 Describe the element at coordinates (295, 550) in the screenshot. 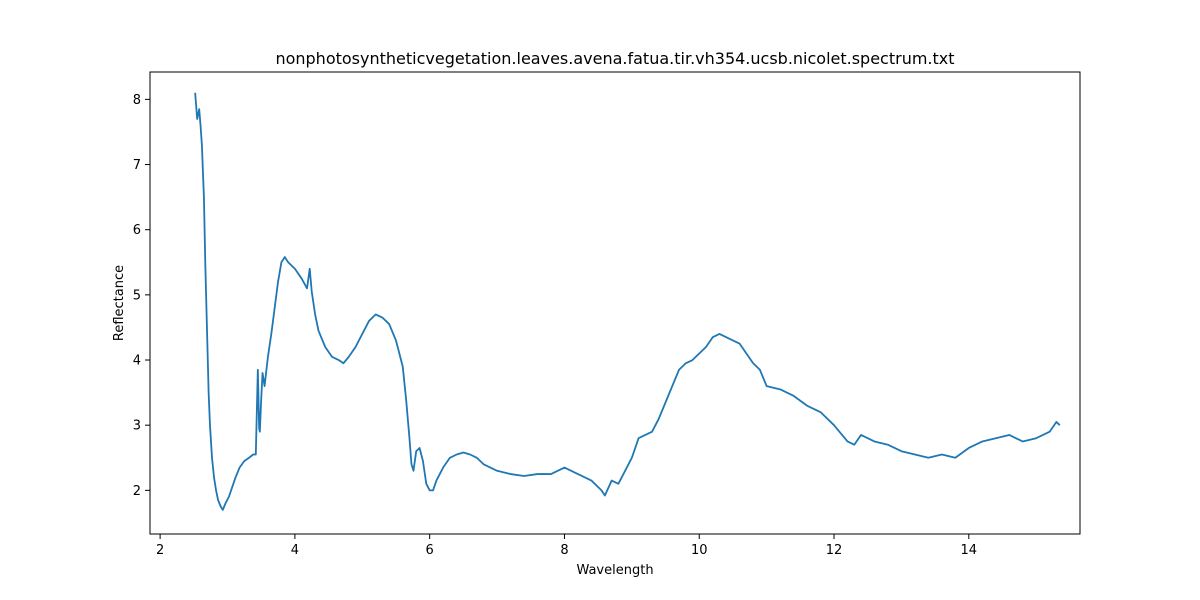

I see `x-tick-label: 4` at that location.